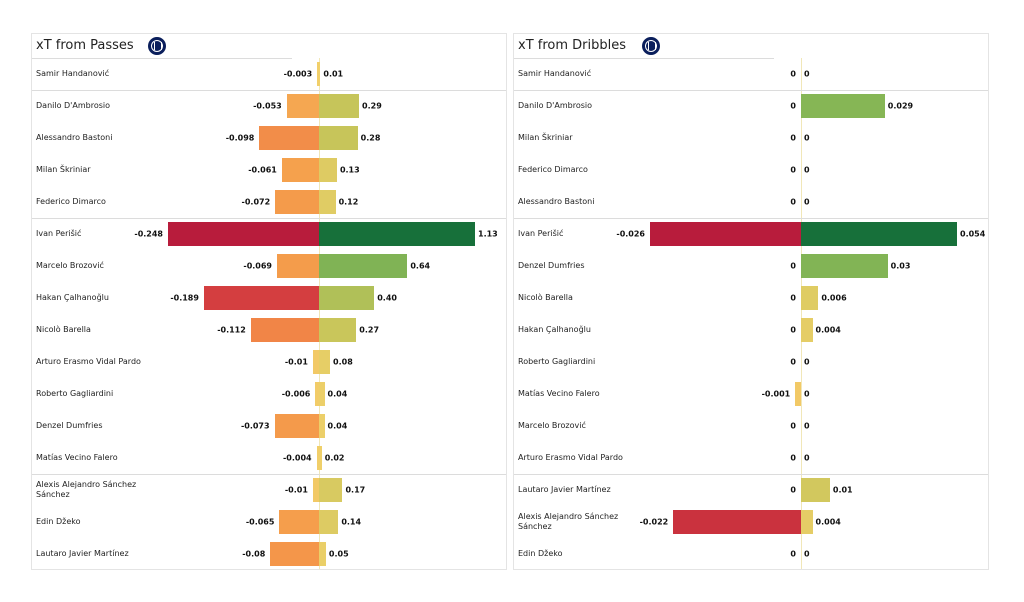  I want to click on positive-value-label: 0.004, so click(828, 522).